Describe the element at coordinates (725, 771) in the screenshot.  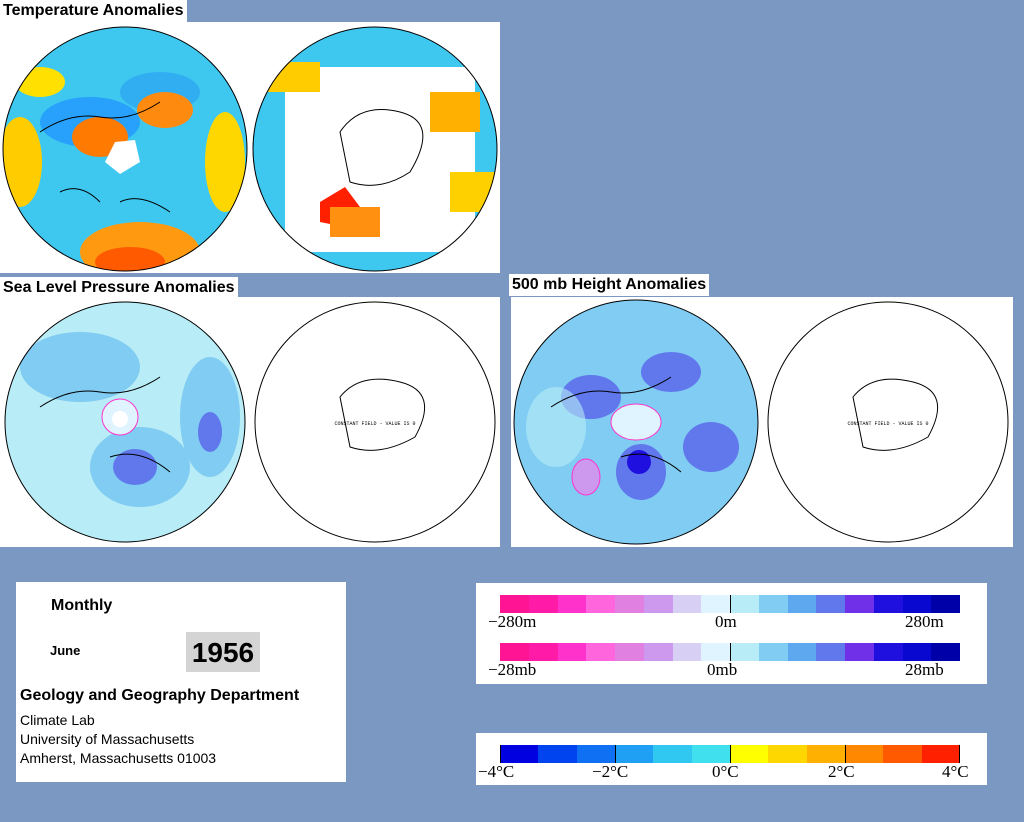
I see `temp-label-0: 0°C` at that location.